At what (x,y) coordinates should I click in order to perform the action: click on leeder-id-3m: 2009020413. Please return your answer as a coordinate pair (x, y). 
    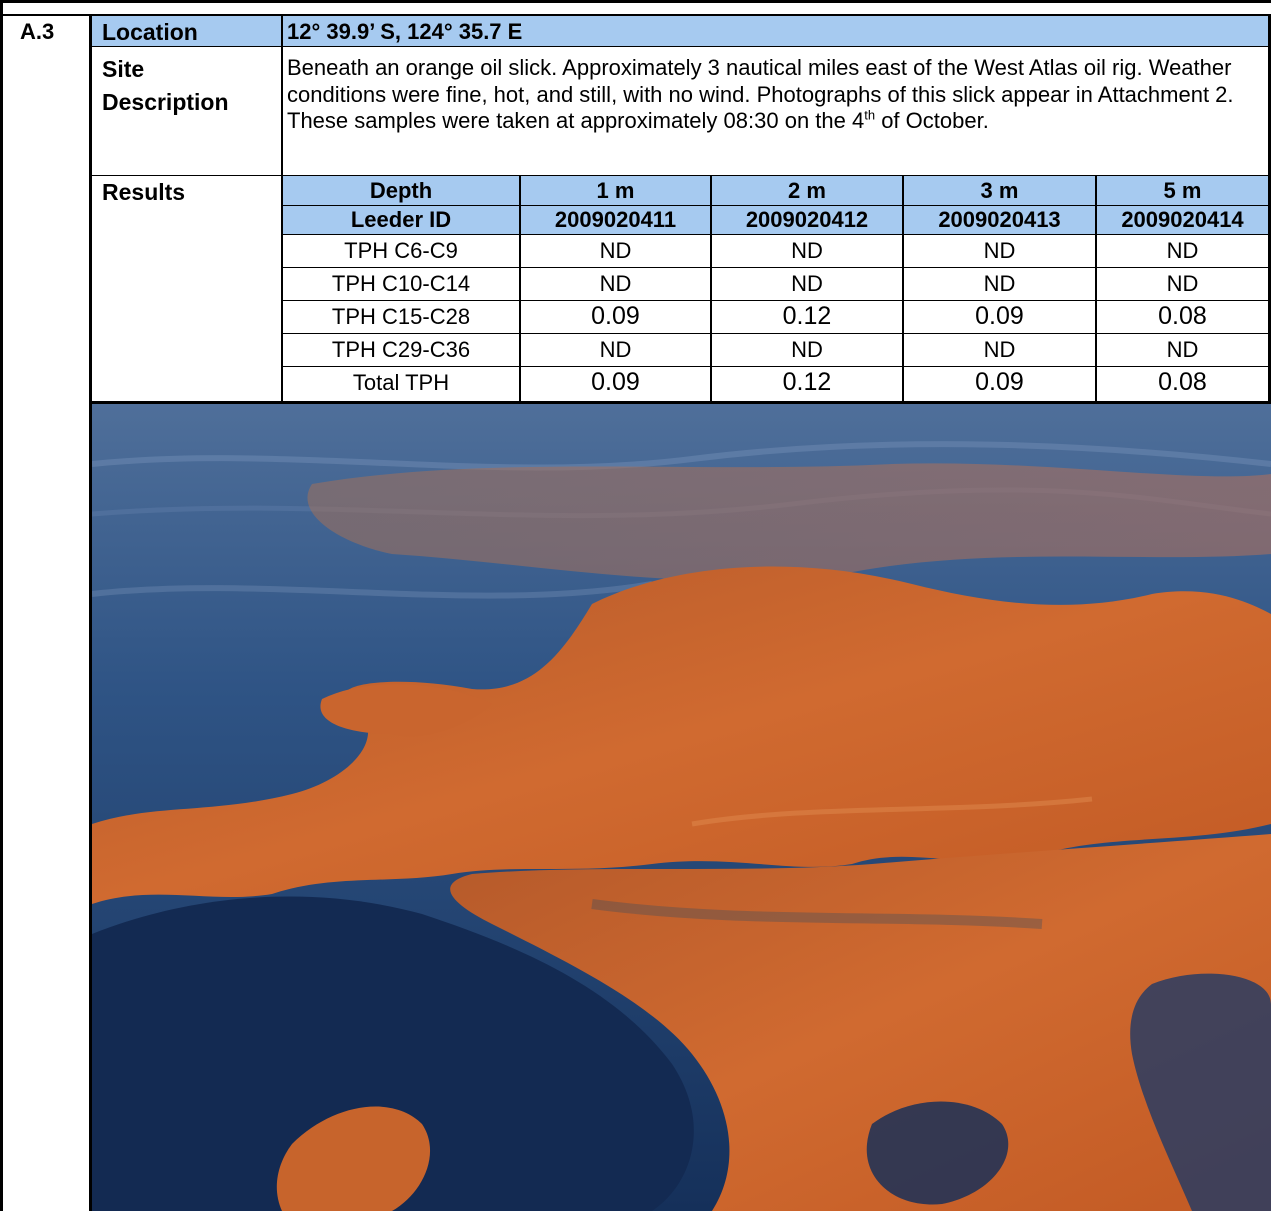
    Looking at the image, I should click on (999, 219).